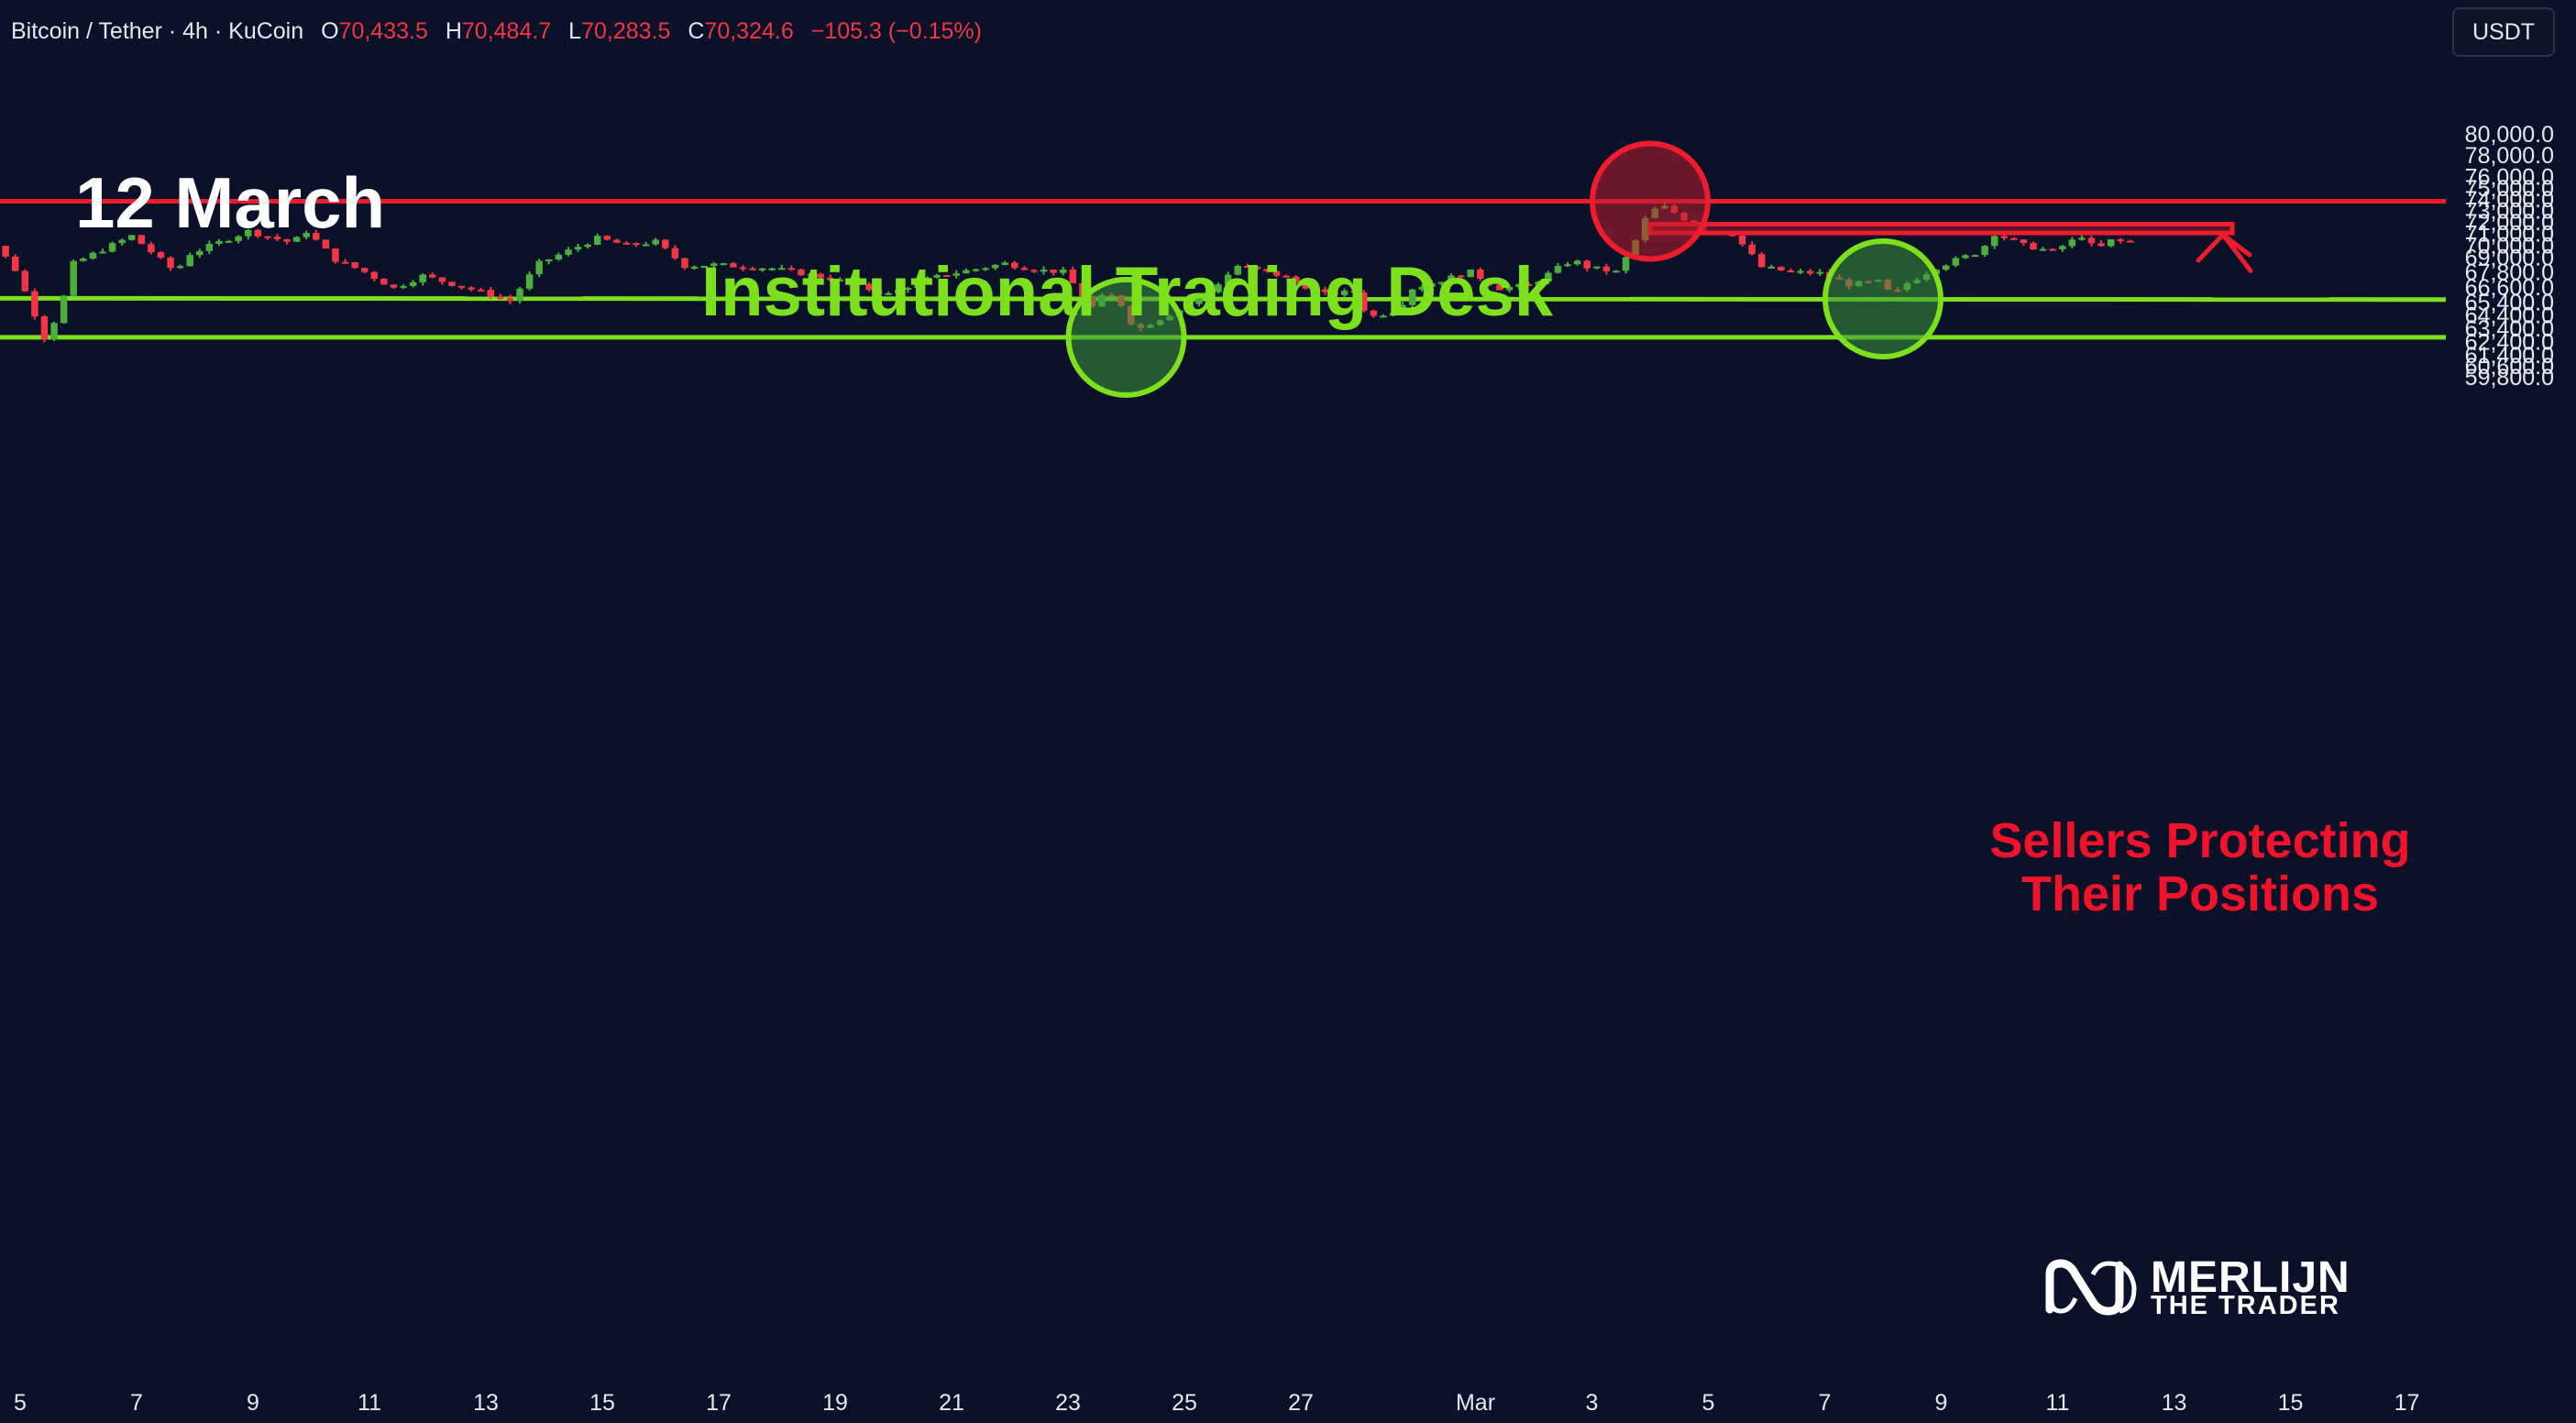  Describe the element at coordinates (2200, 840) in the screenshot. I see `sellers-note-line1: Sellers Protecting` at that location.